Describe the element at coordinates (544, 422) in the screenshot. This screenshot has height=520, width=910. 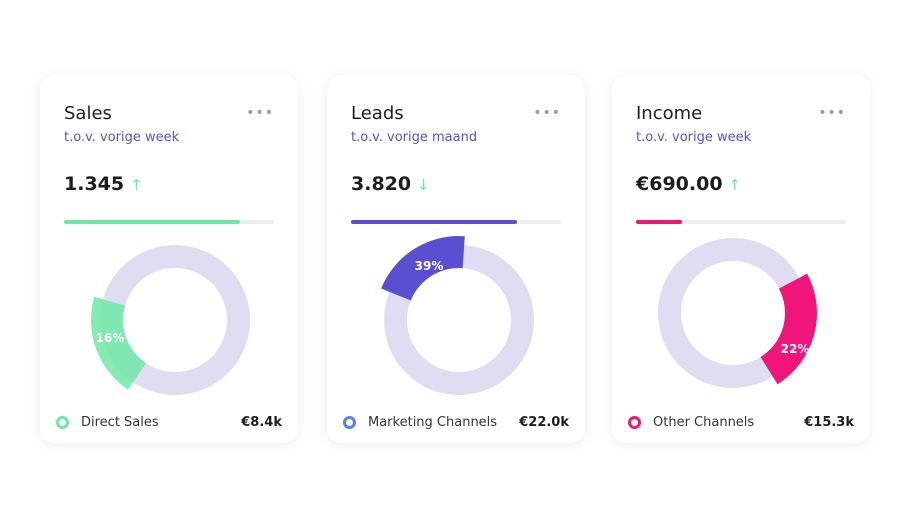
I see `legend-amount: €22.0k` at that location.